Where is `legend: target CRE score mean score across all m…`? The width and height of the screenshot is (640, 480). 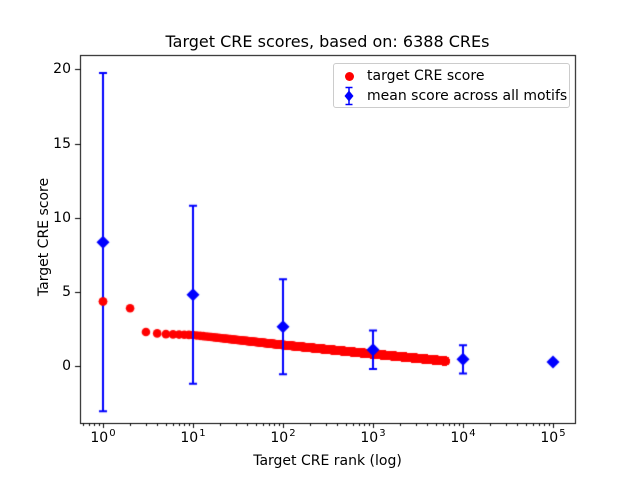 legend: target CRE score mean score across all m… is located at coordinates (451, 85).